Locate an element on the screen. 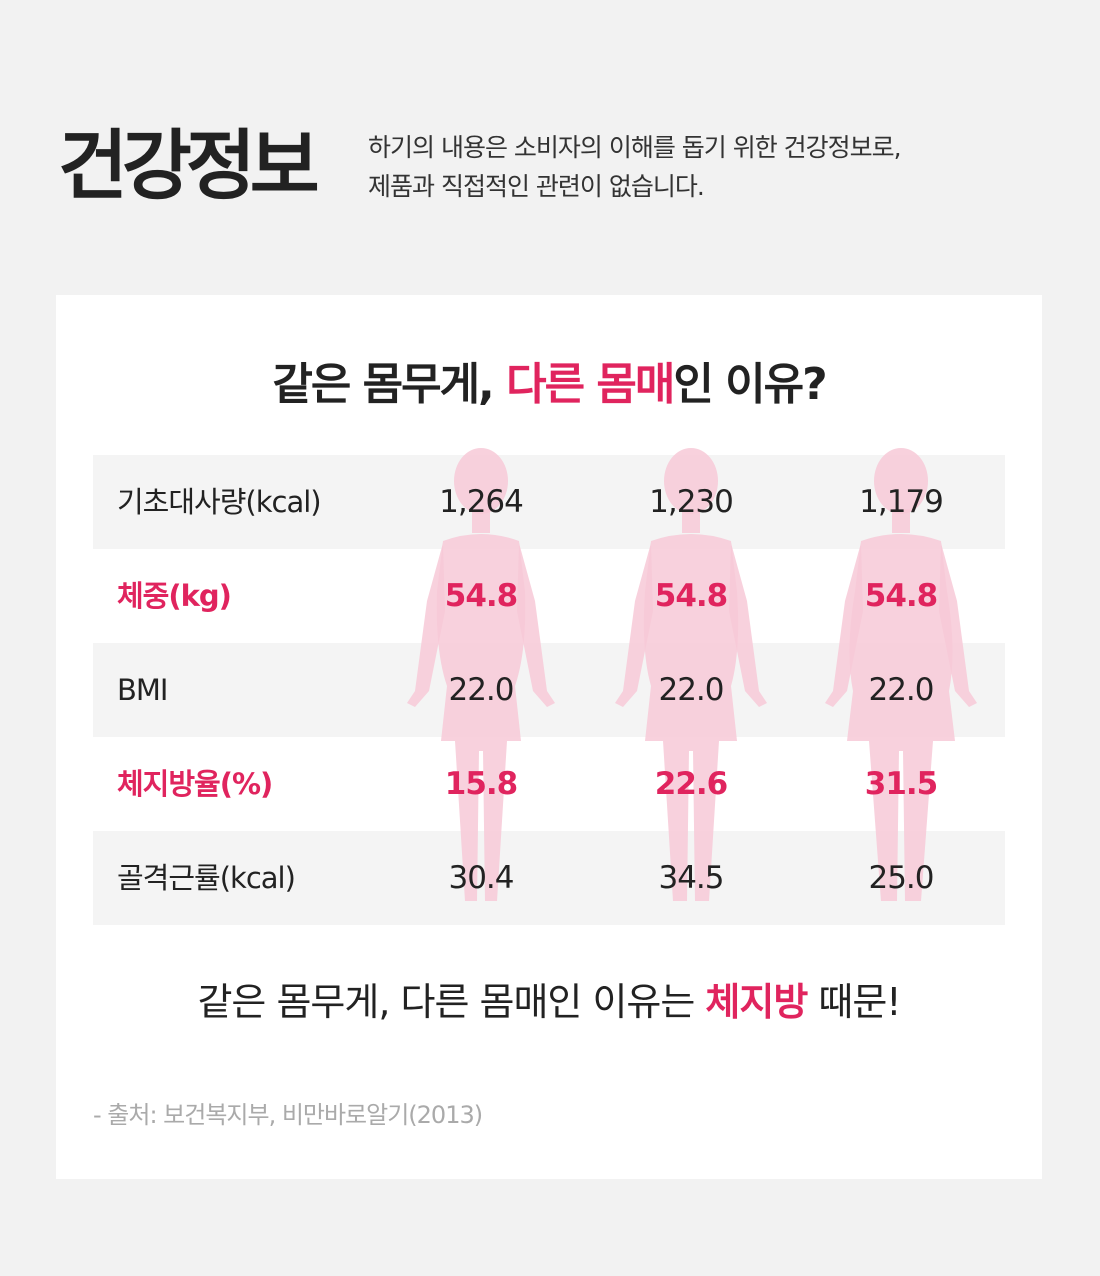 This screenshot has width=1100, height=1276. headline-highlight: 다른 몸매 is located at coordinates (590, 384).